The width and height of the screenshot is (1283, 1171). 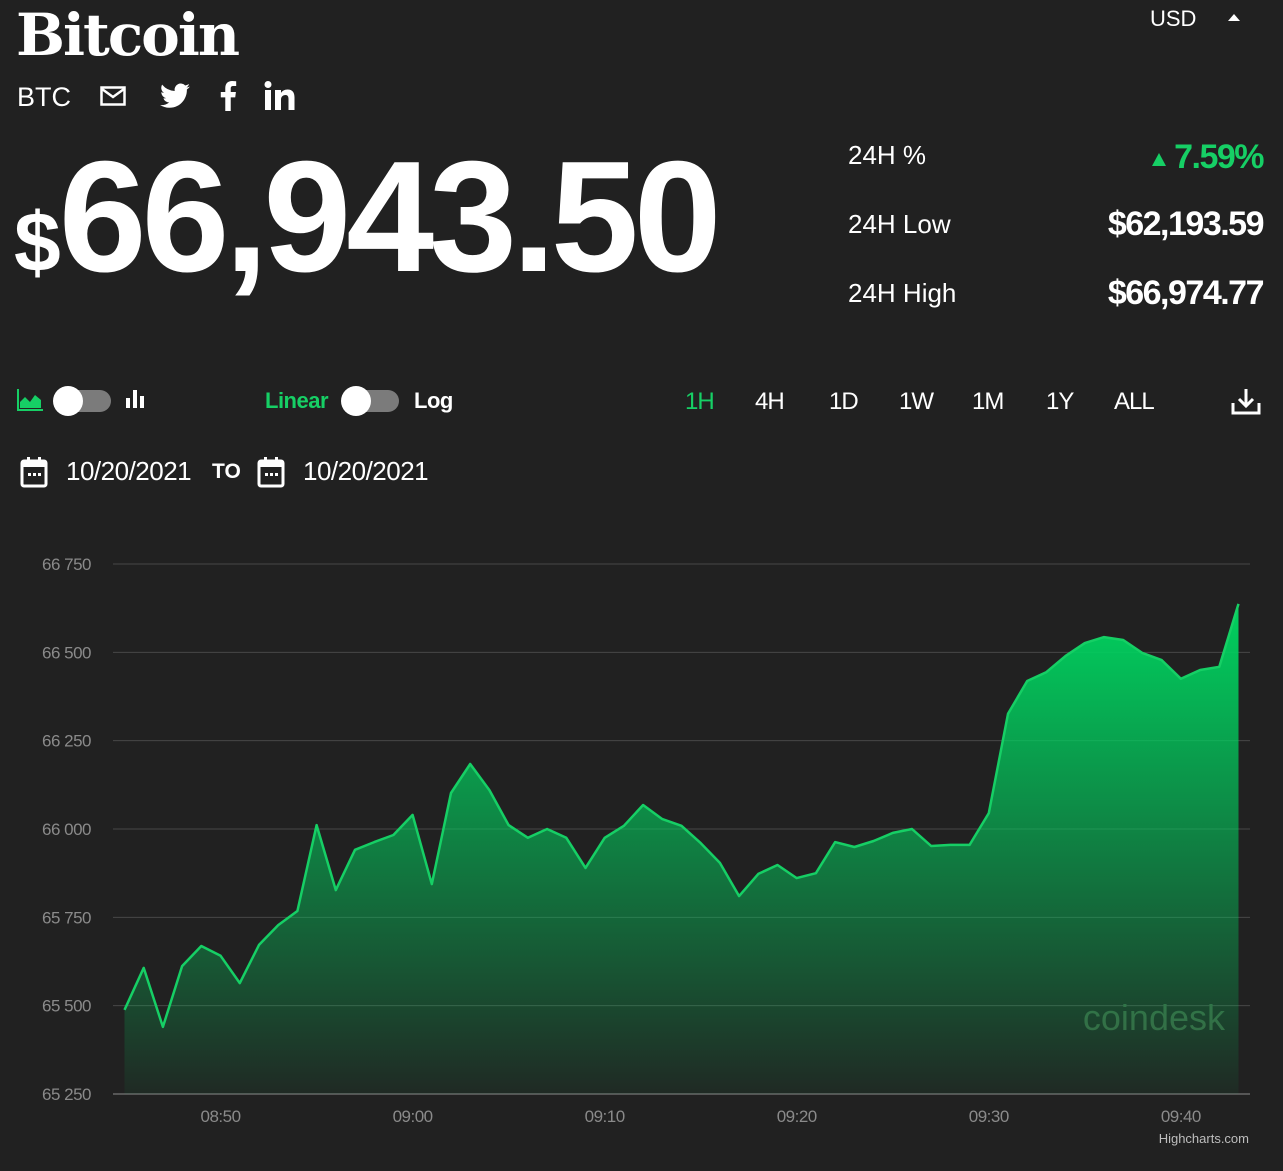 I want to click on highcharts-credits: Highcharts.com, so click(x=1204, y=1138).